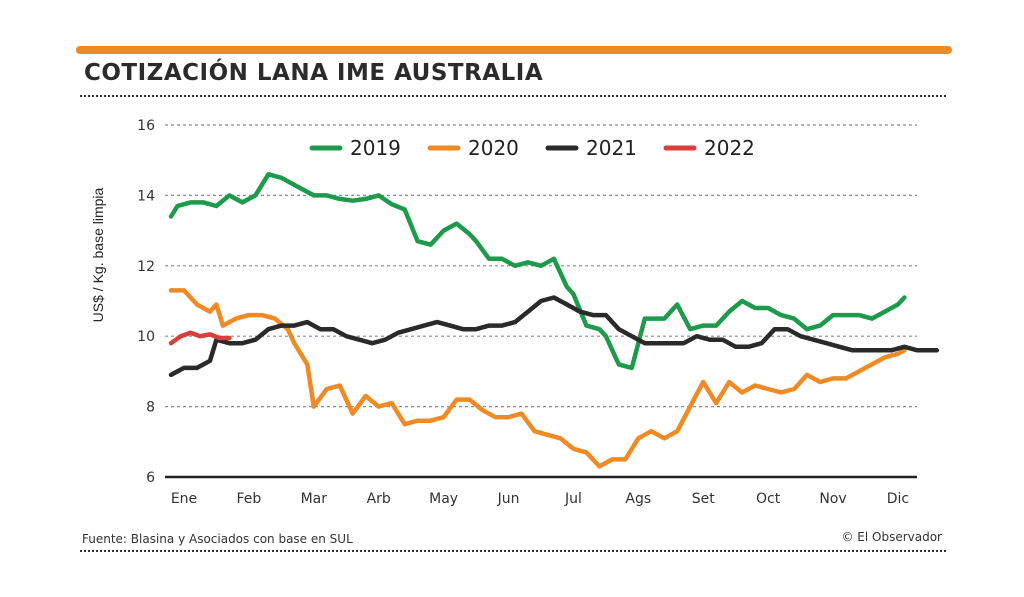 Image resolution: width=1024 pixels, height=597 pixels. Describe the element at coordinates (146, 337) in the screenshot. I see `y-tick-label: 10` at that location.